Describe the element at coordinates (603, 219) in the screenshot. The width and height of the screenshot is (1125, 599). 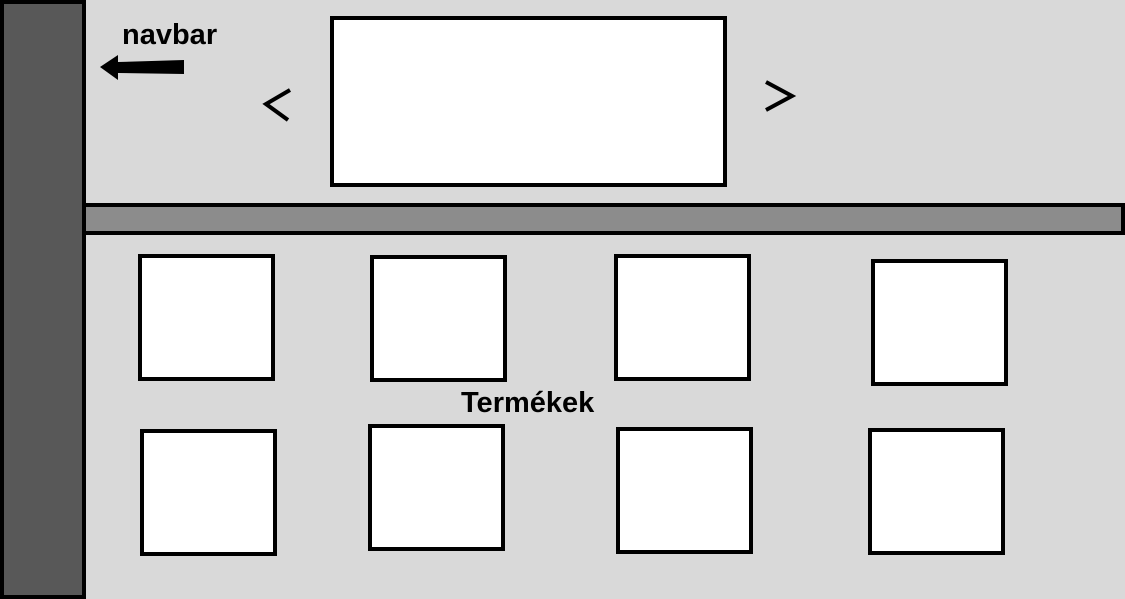
I see `divider-bar` at that location.